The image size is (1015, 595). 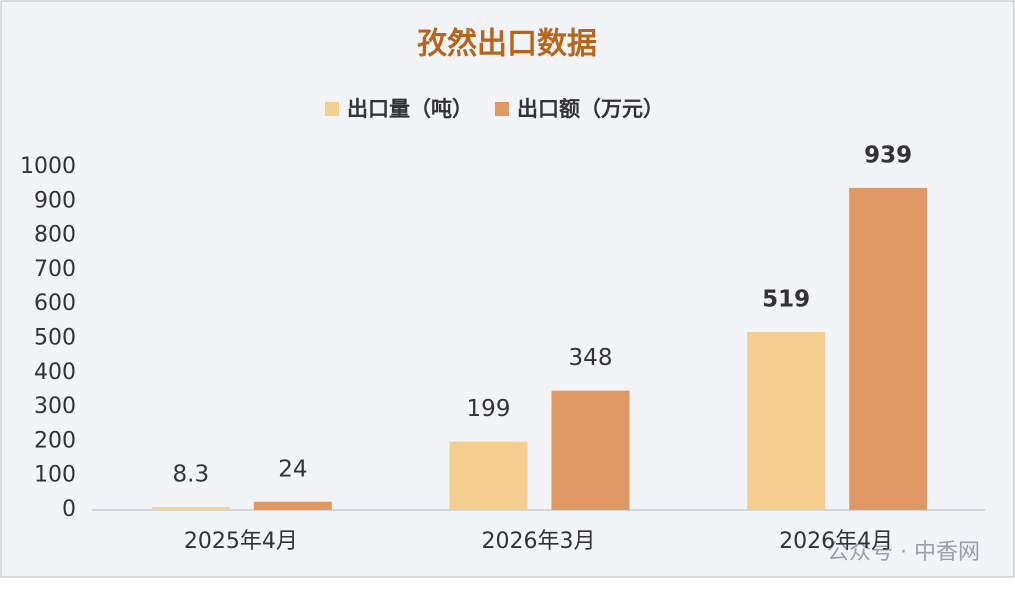 I want to click on legend-label: 出口量（吨）, so click(x=410, y=109).